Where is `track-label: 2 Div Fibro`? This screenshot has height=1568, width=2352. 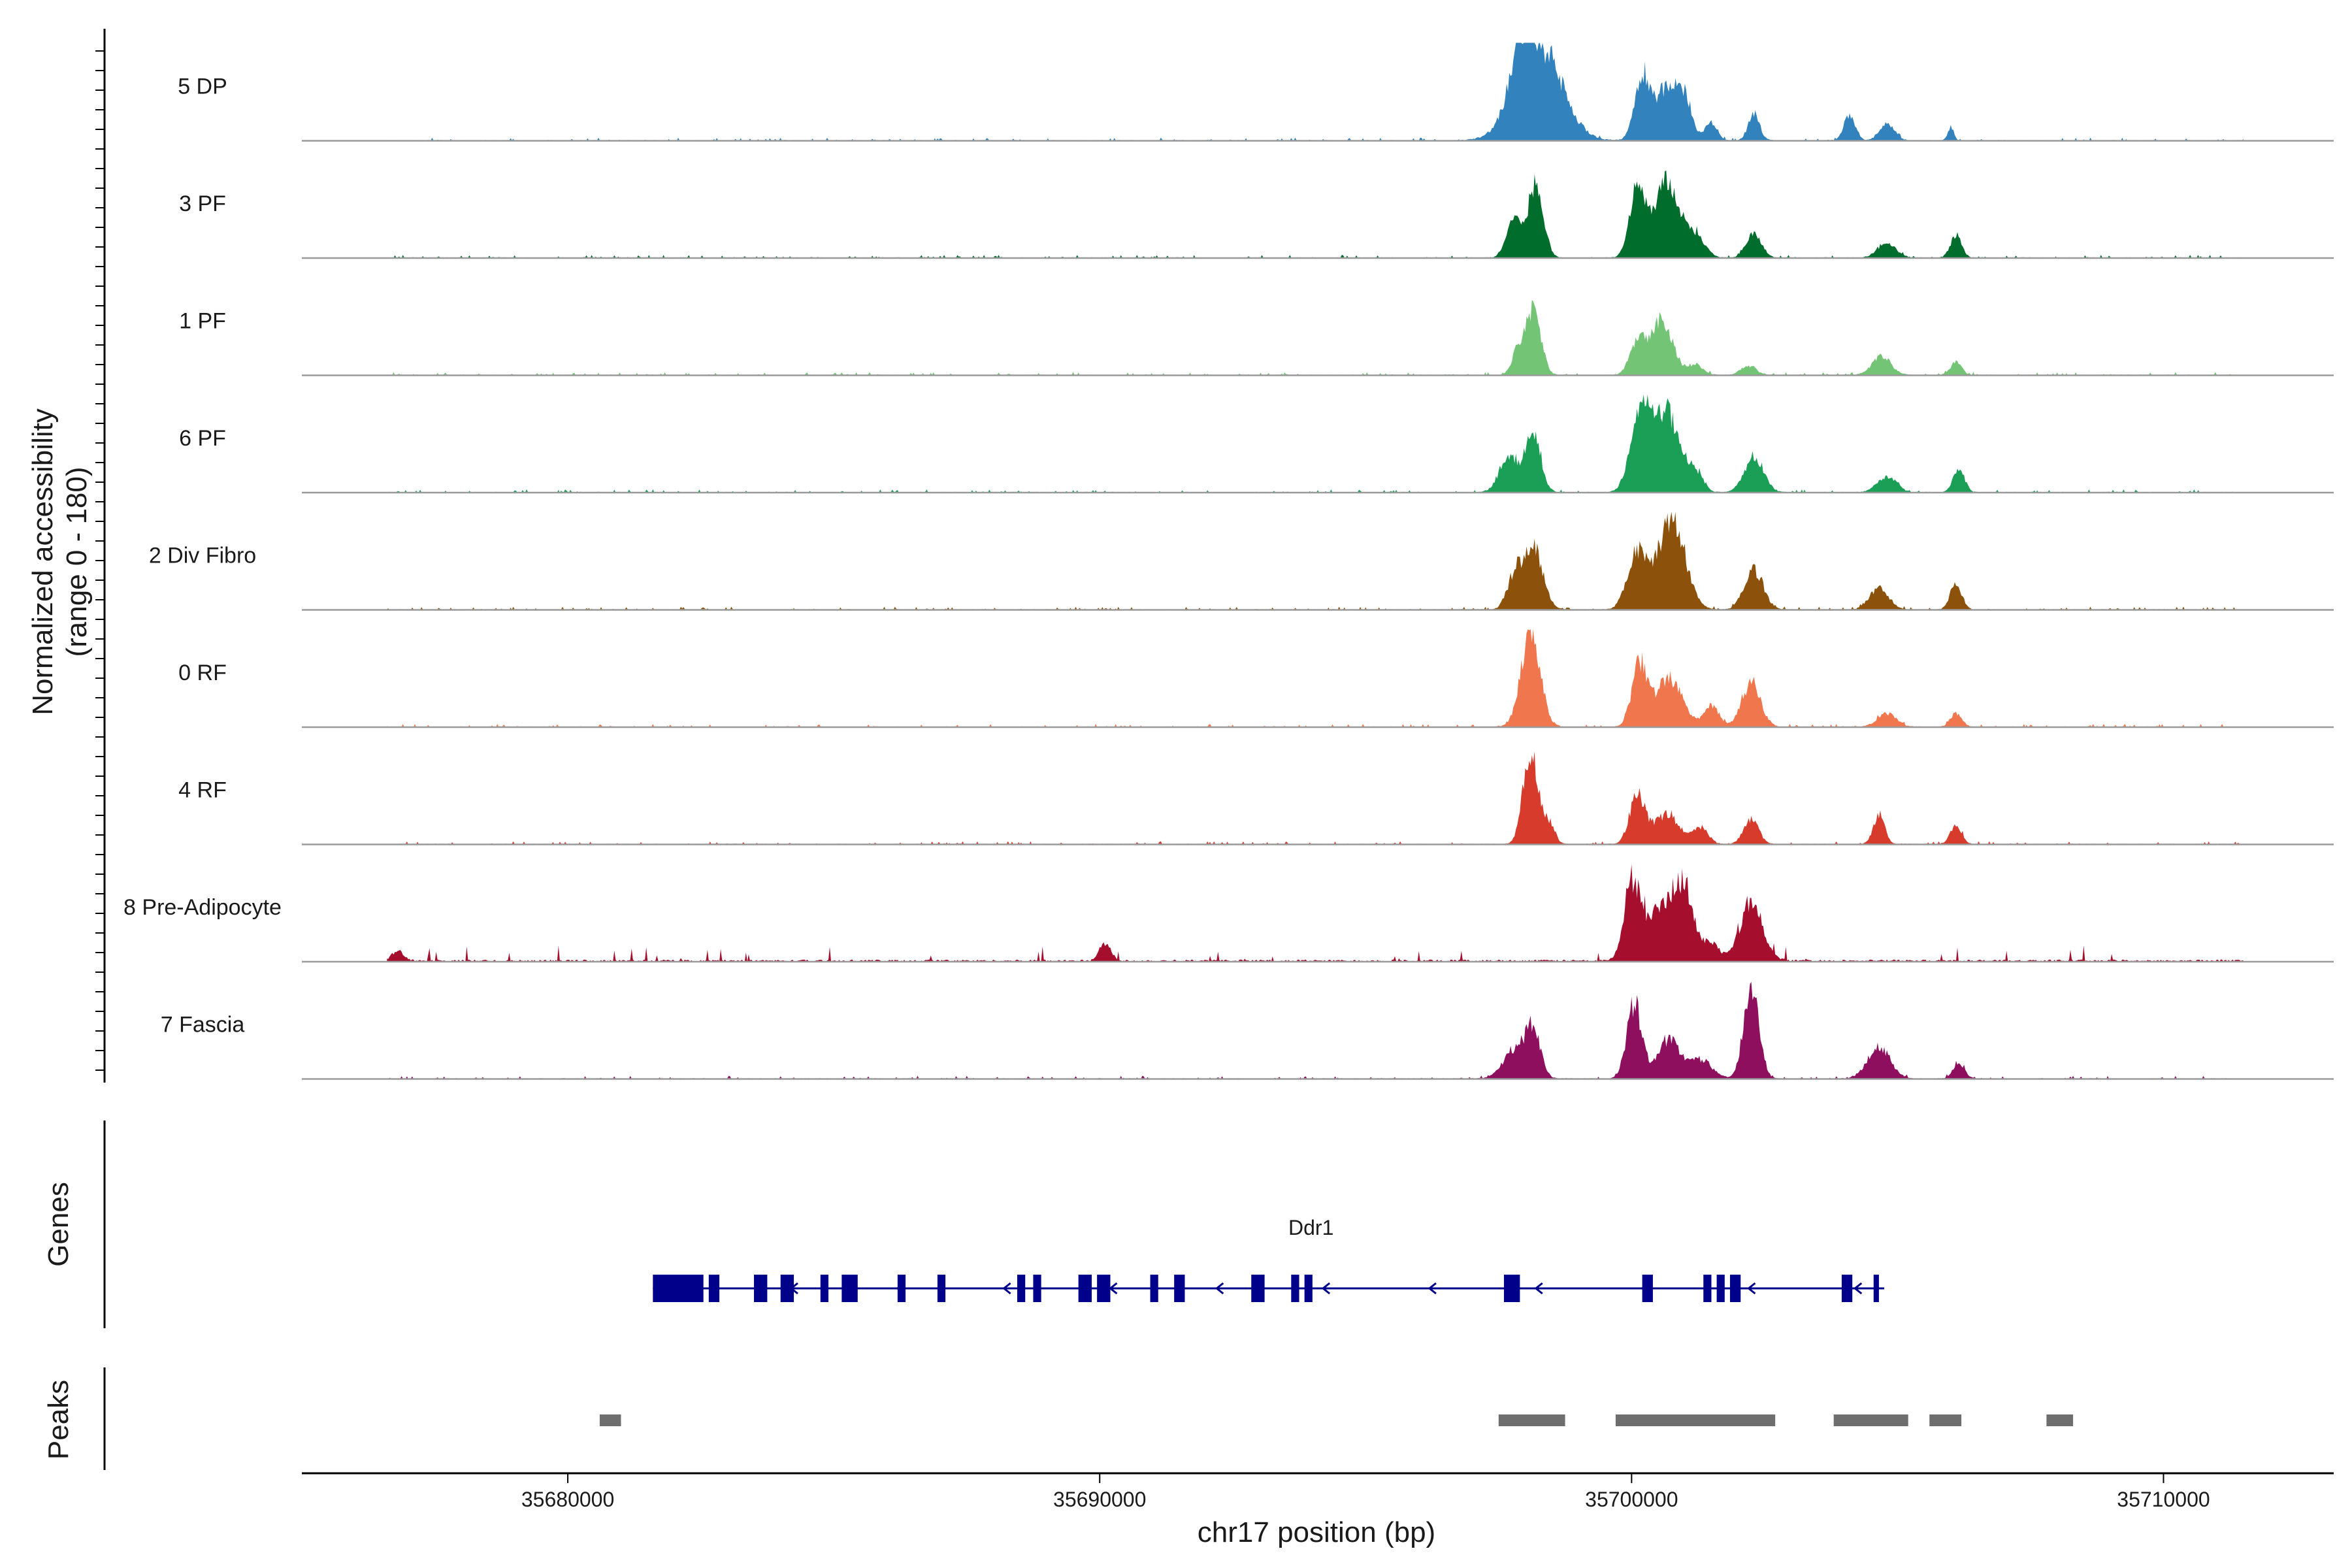 track-label: 2 Div Fibro is located at coordinates (202, 556).